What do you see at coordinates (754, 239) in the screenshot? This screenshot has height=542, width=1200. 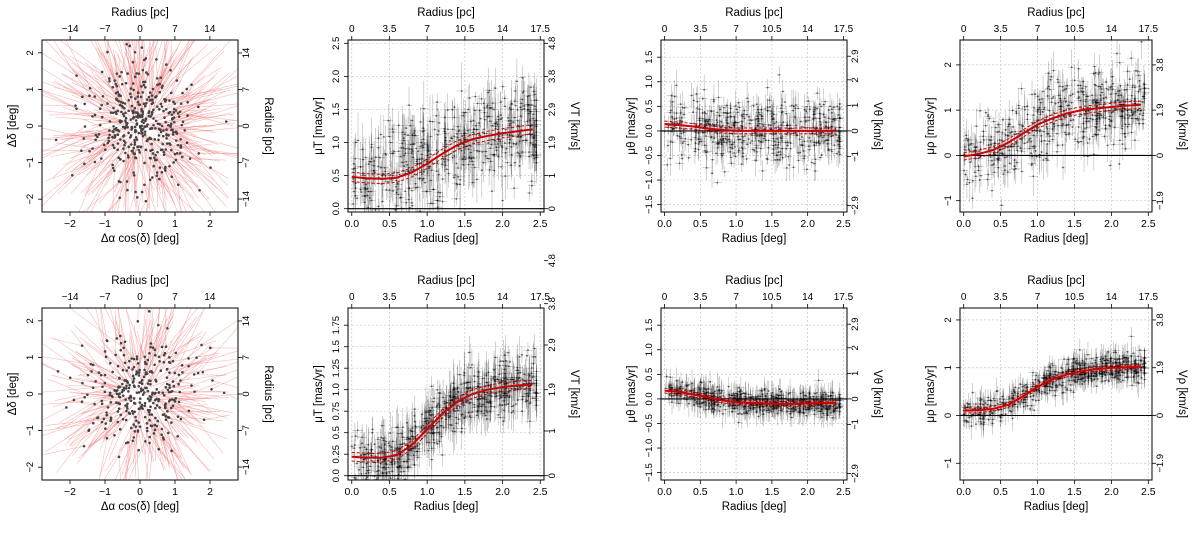 I see `x-axis-title: Radius [deg]` at bounding box center [754, 239].